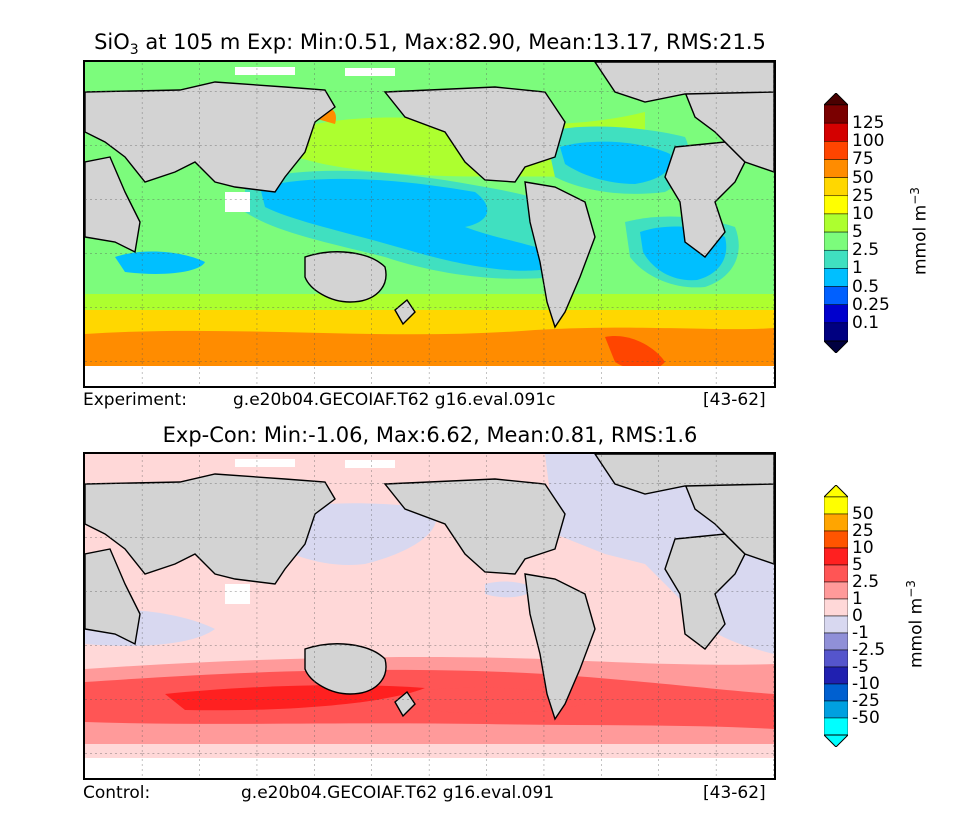  What do you see at coordinates (117, 793) in the screenshot?
I see `control-caption-label: Control:` at bounding box center [117, 793].